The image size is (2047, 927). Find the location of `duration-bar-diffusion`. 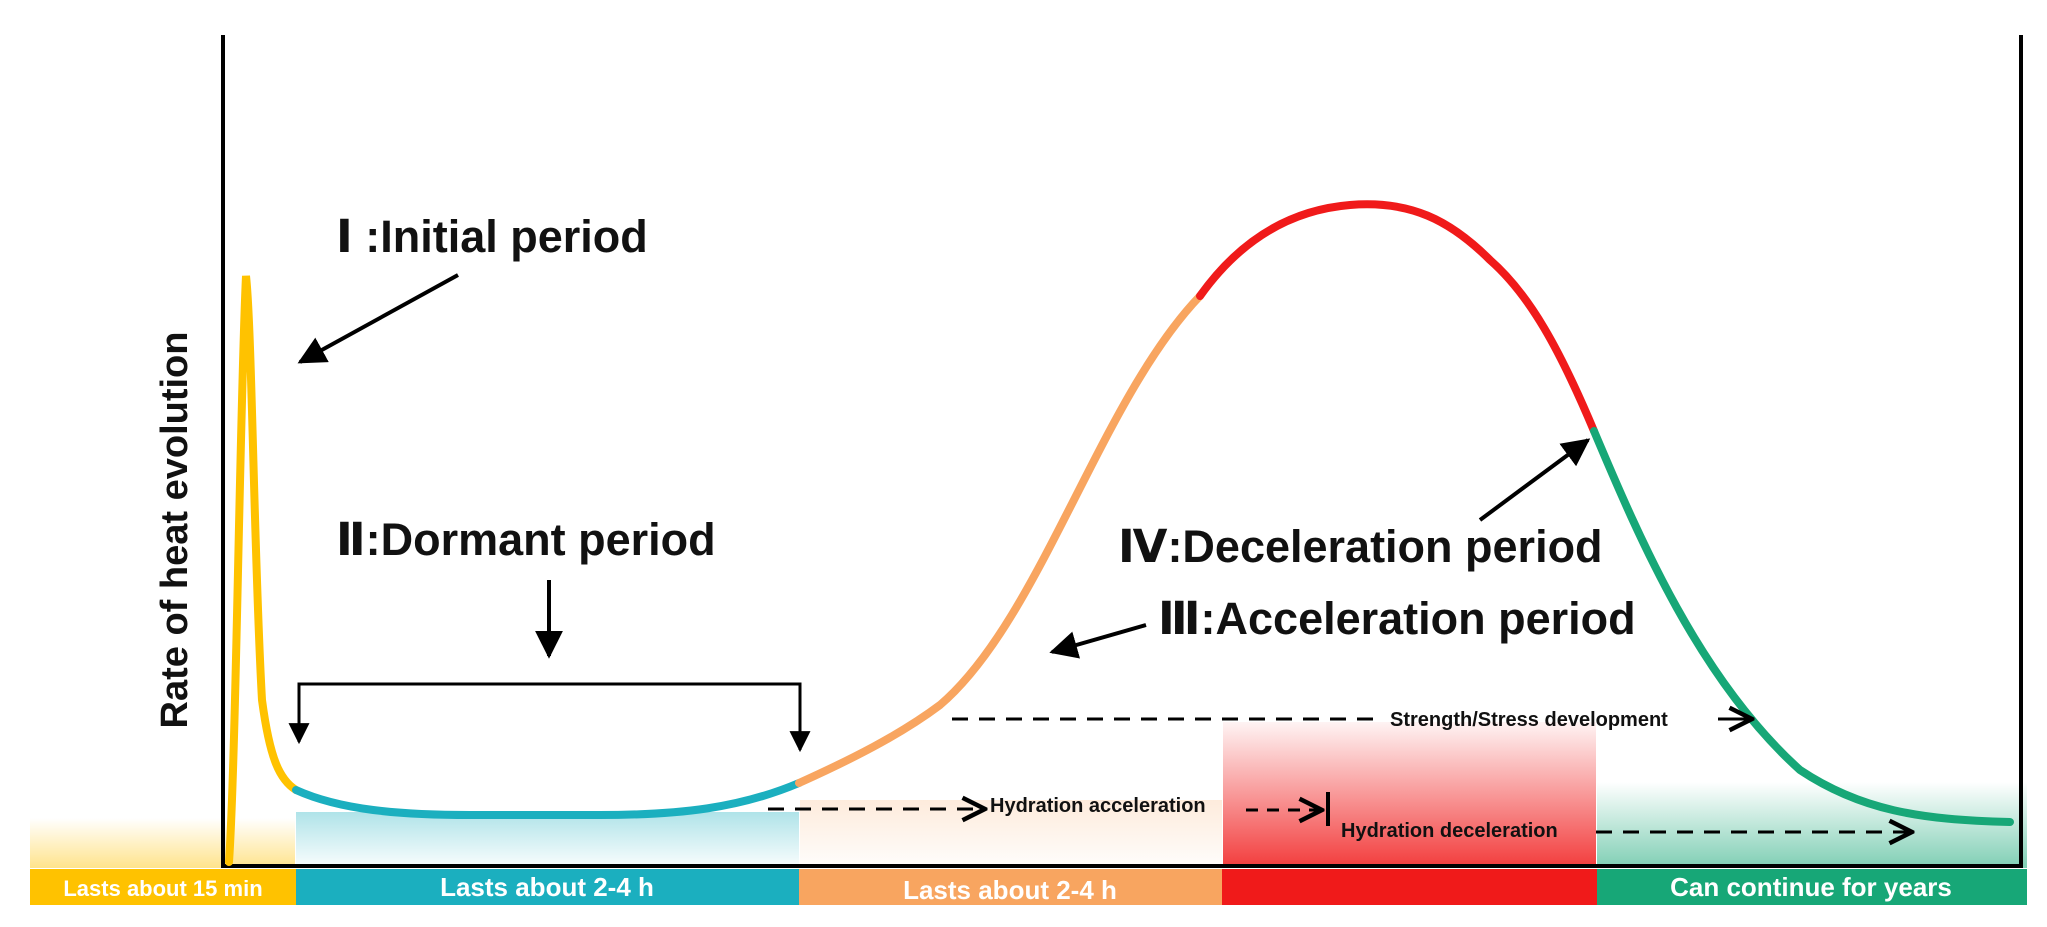

duration-bar-diffusion is located at coordinates (1812, 887).